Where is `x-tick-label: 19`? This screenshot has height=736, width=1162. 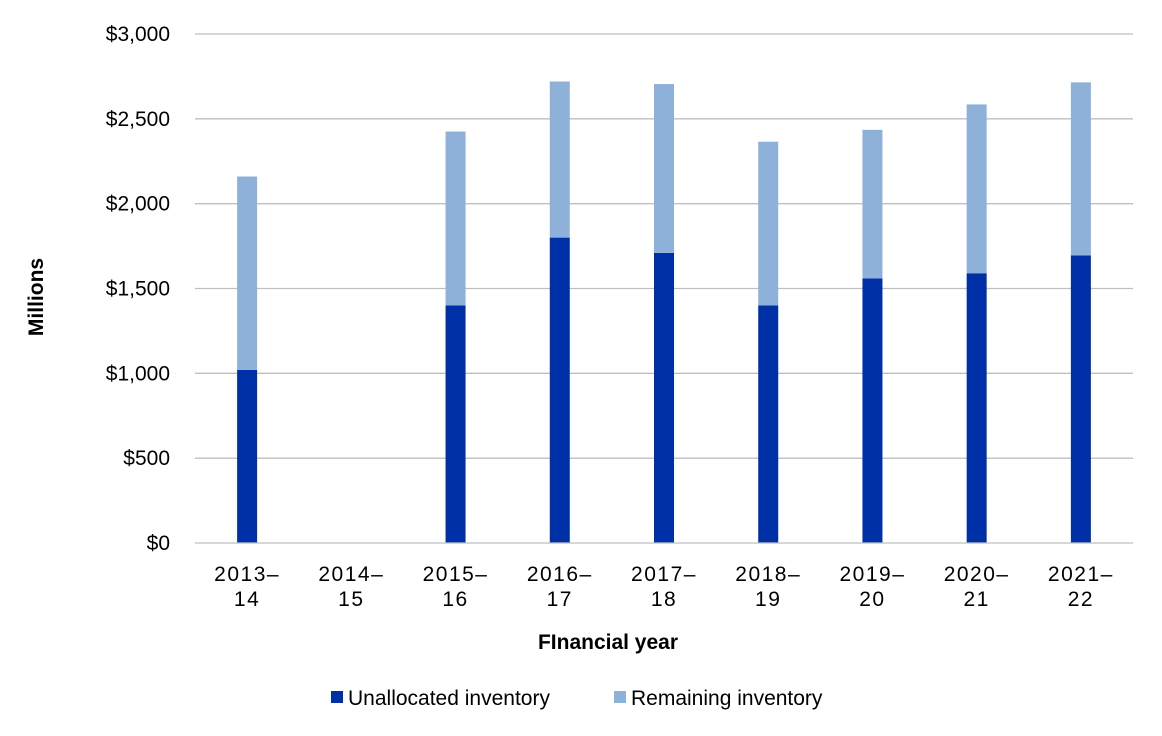
x-tick-label: 19 is located at coordinates (768, 599).